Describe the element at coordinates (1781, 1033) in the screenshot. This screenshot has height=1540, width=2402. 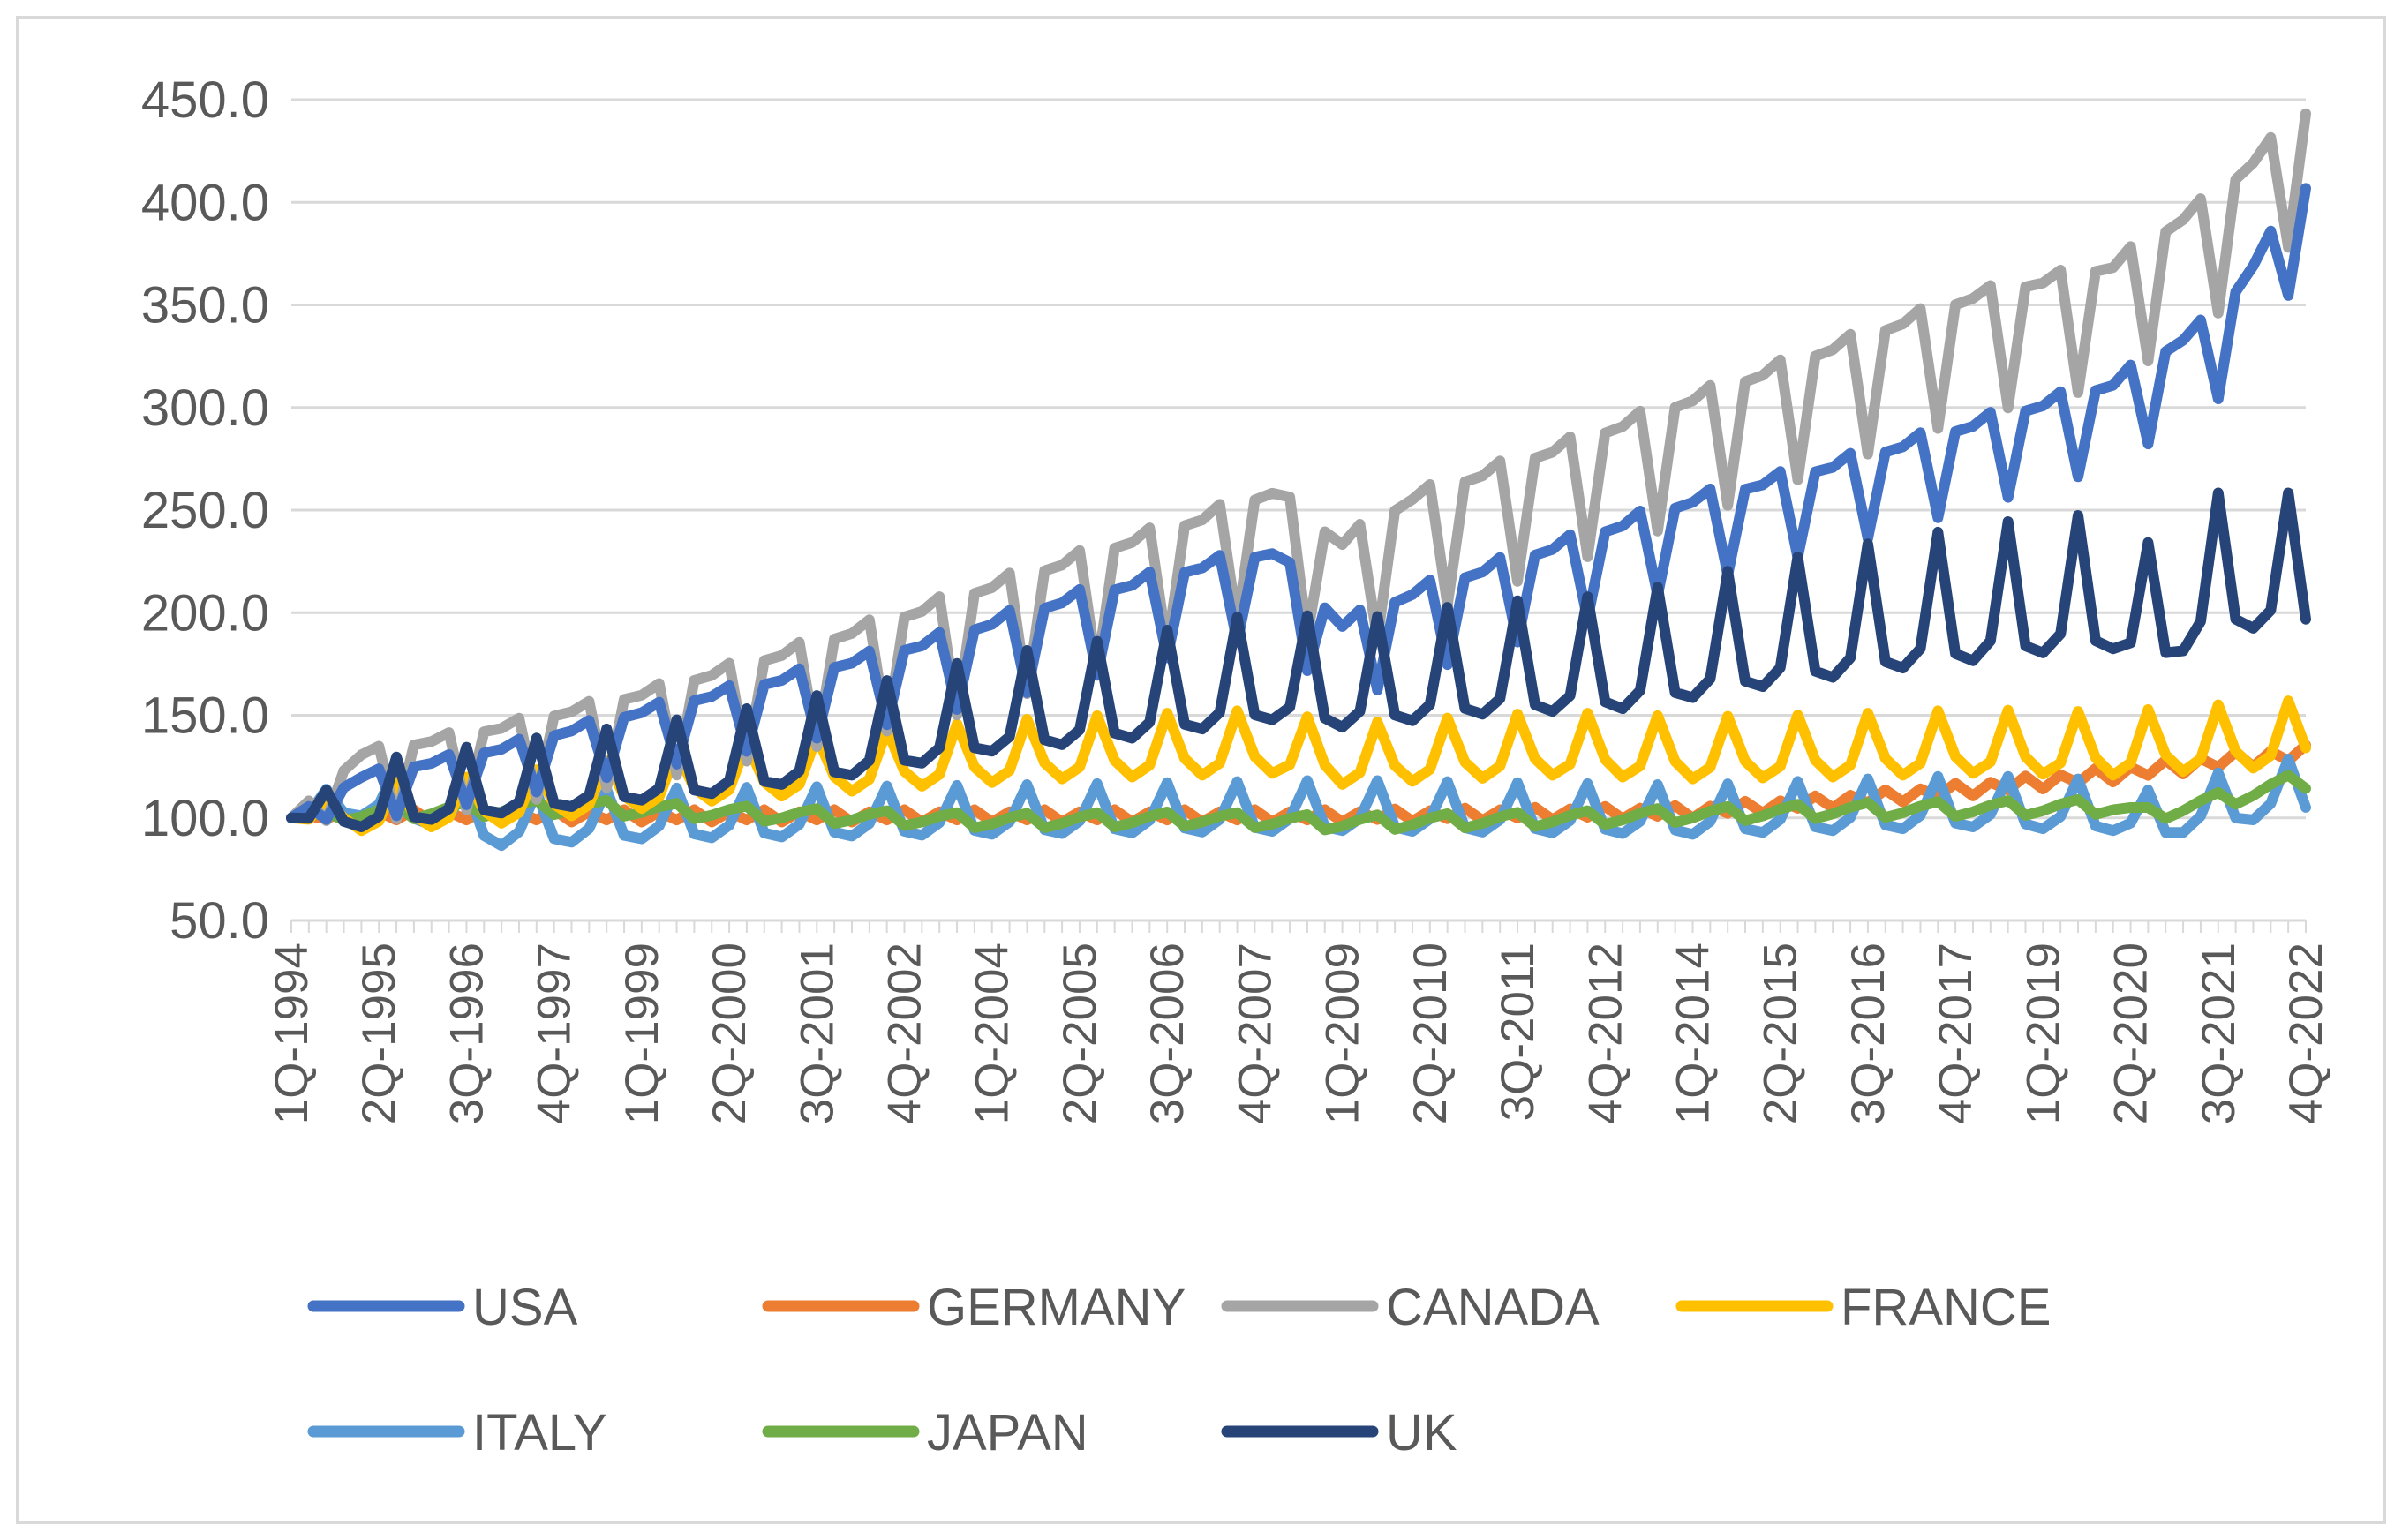
I see `x-tick-label: 2Q-2015` at that location.